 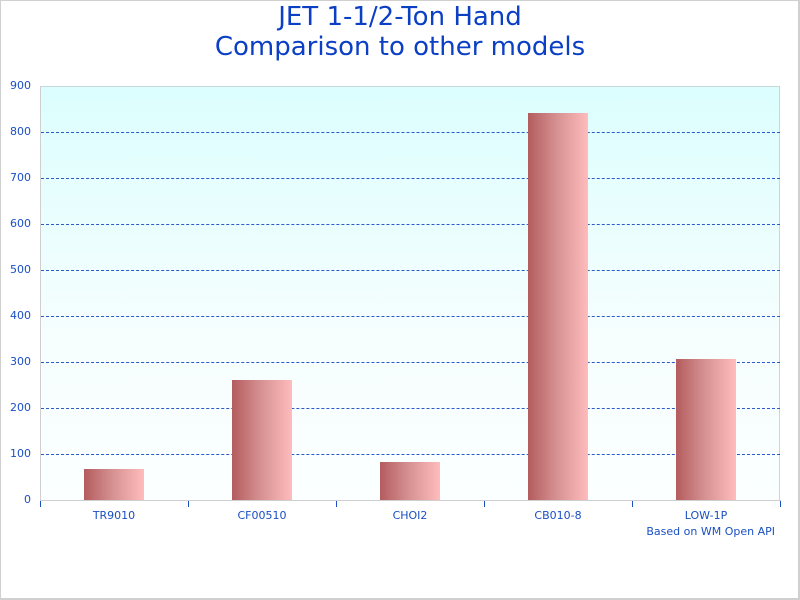 What do you see at coordinates (20, 177) in the screenshot?
I see `y-tick-label: 700` at bounding box center [20, 177].